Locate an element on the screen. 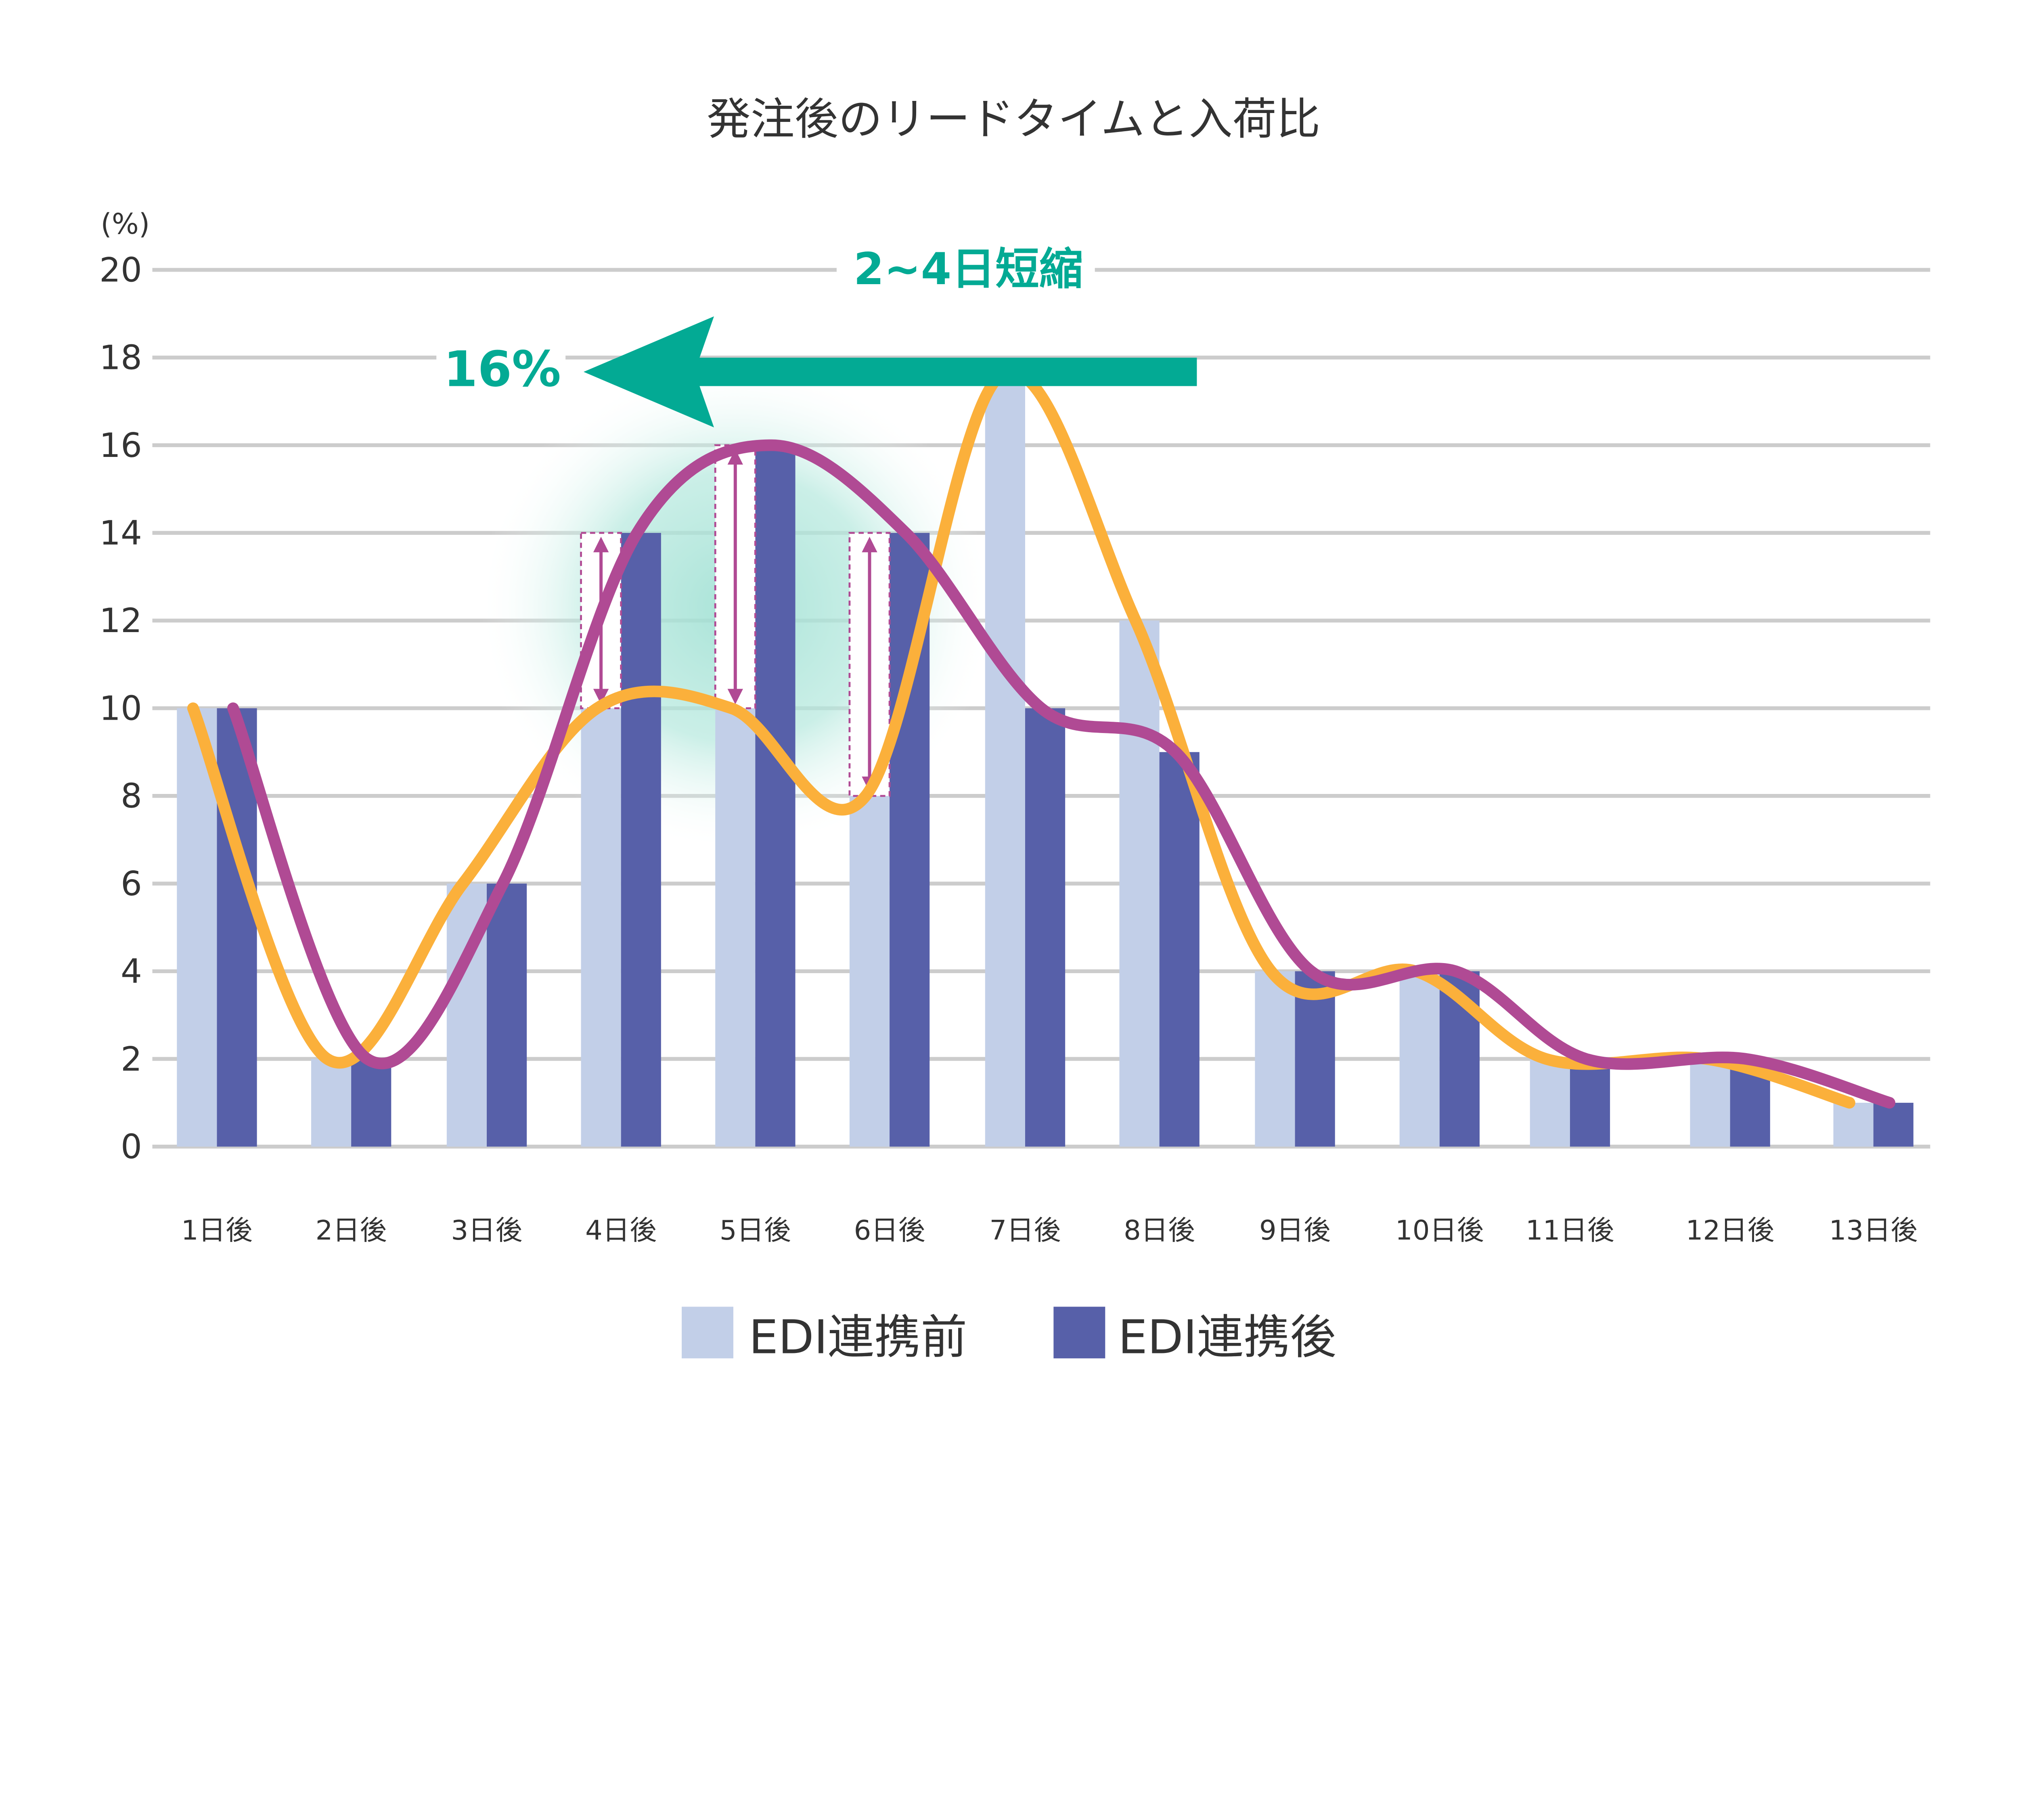 The height and width of the screenshot is (1820, 2018). shift-label: 2~4日短縮 is located at coordinates (969, 269).